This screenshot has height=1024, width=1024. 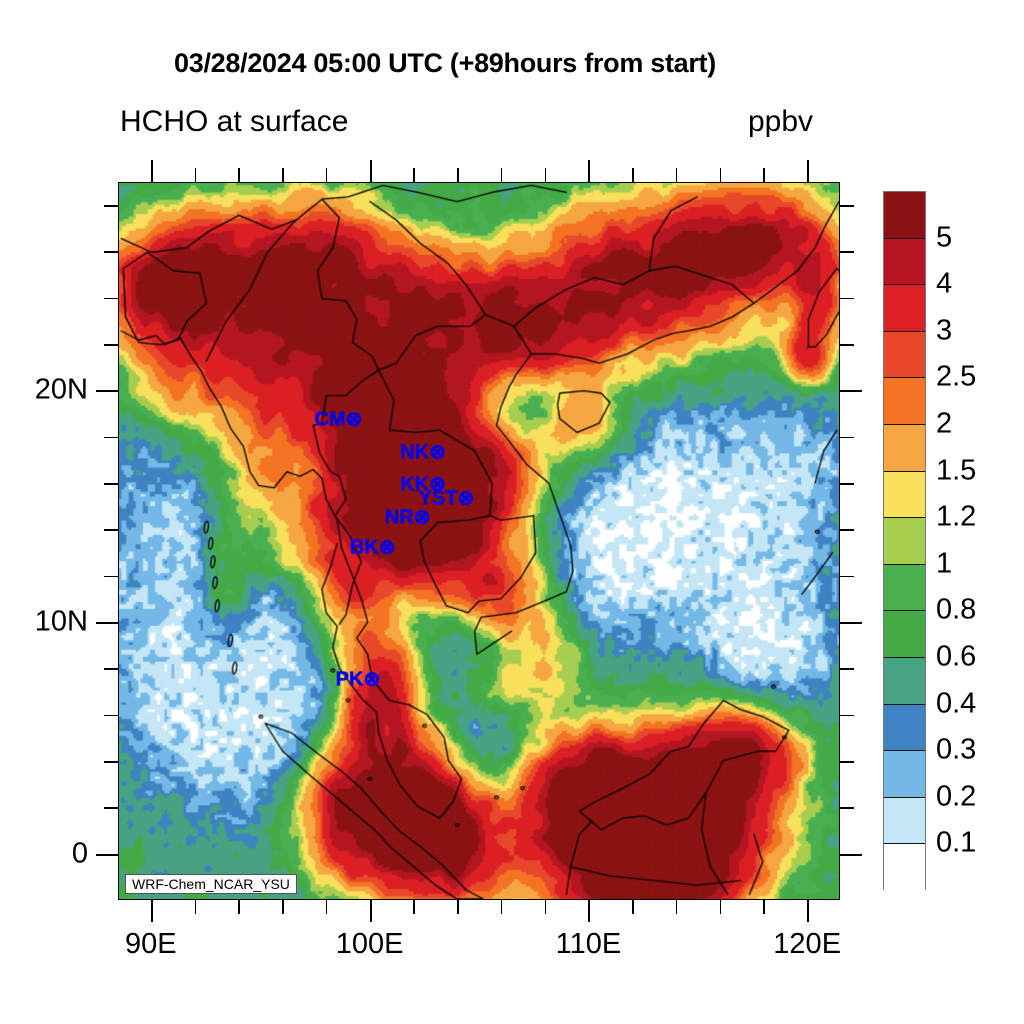 I want to click on city-marker-NR: NR⊗, so click(x=408, y=516).